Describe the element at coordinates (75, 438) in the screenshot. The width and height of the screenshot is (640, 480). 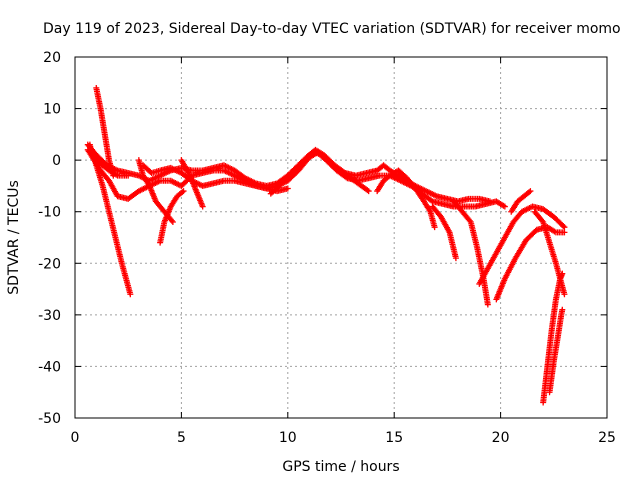
I see `x-tick-label: 0` at that location.